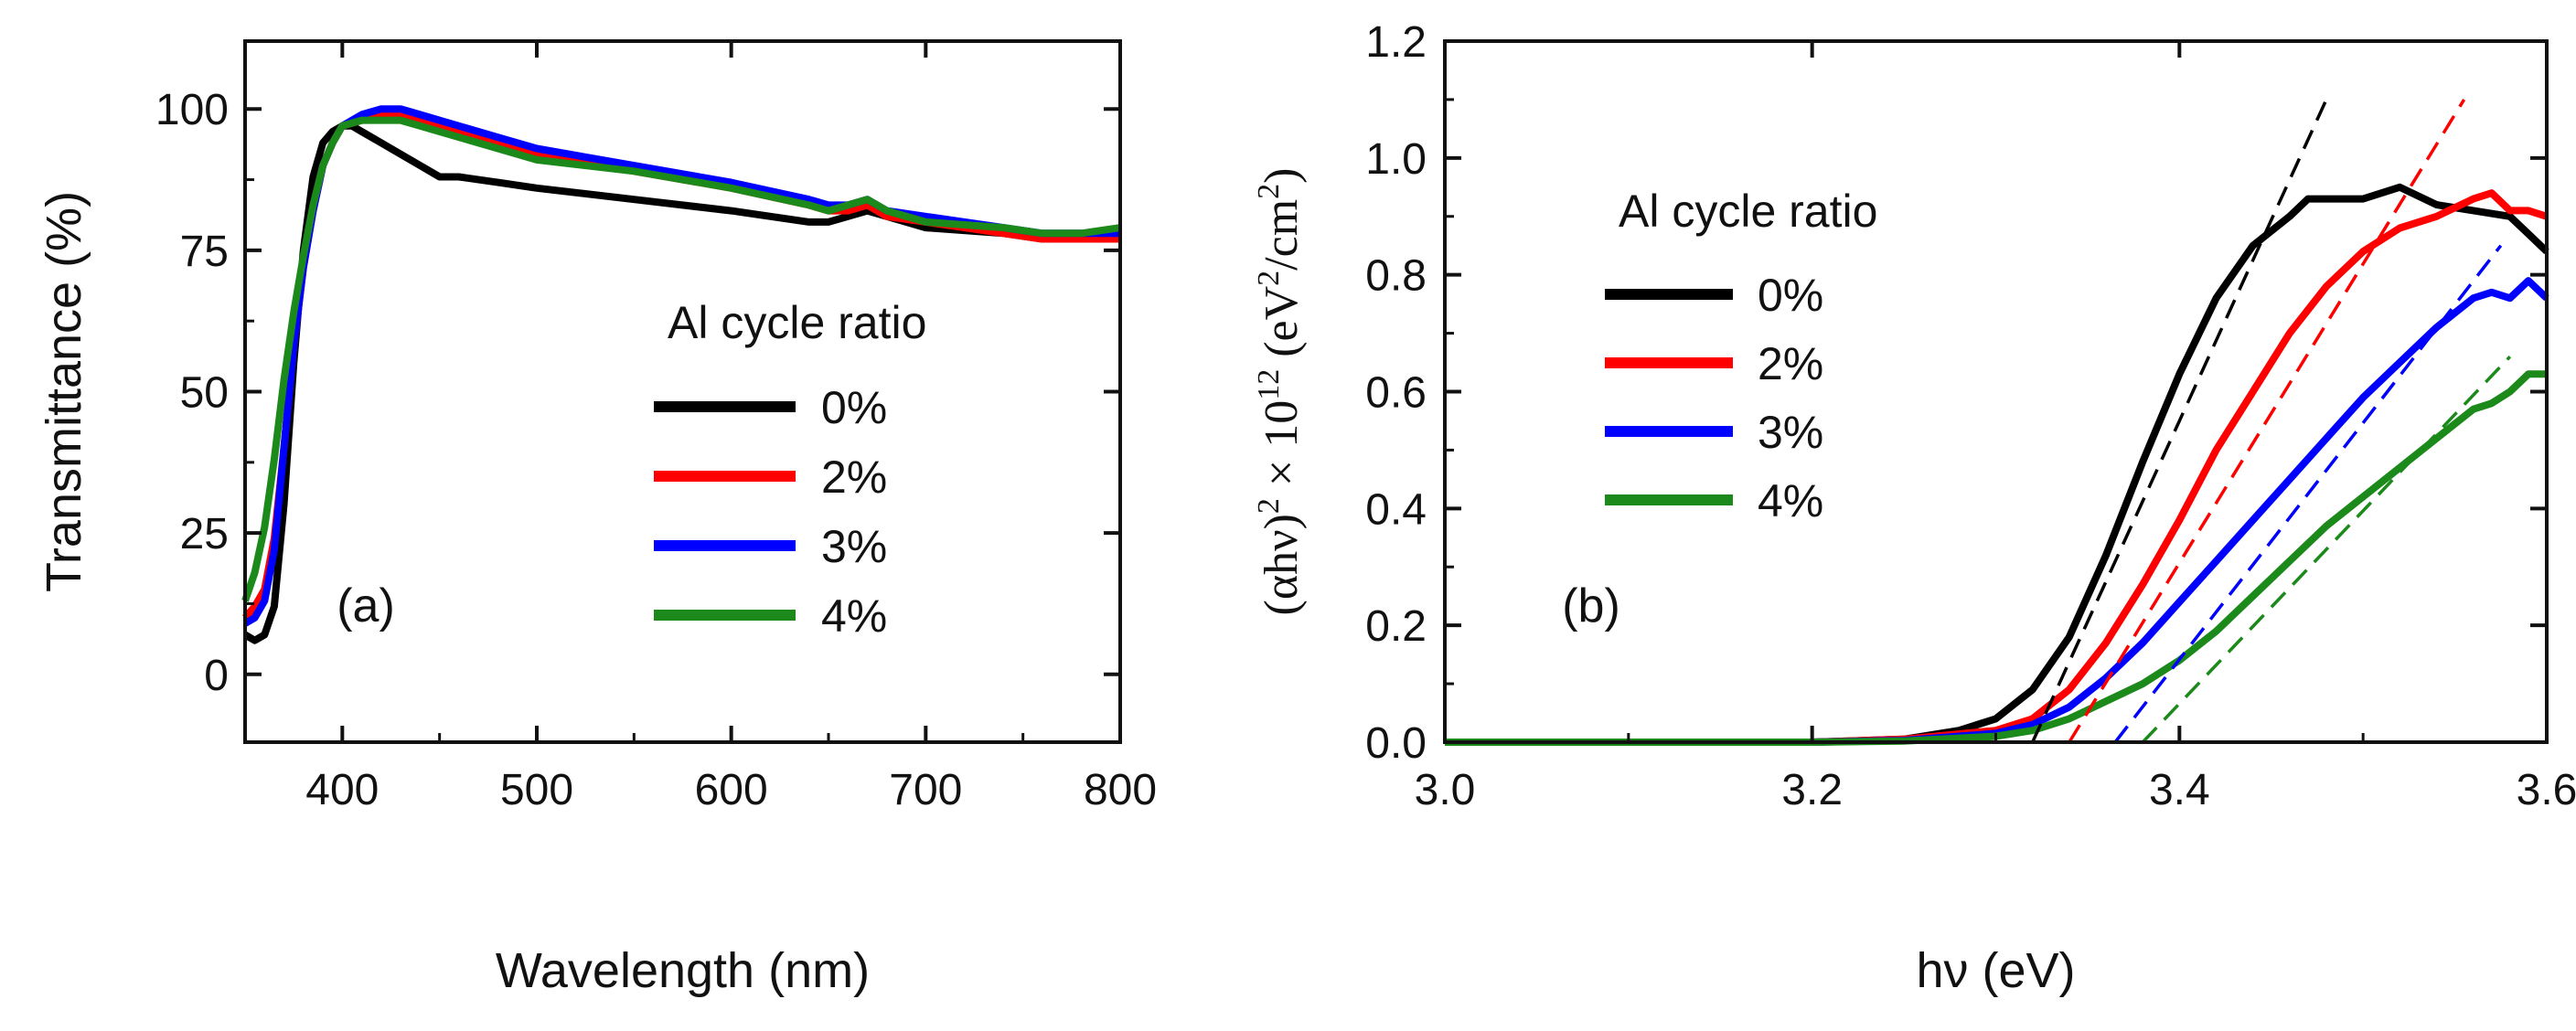 This screenshot has height=1031, width=2576. What do you see at coordinates (1282, 449) in the screenshot?
I see `y-axis-title-b-part: × 10` at bounding box center [1282, 449].